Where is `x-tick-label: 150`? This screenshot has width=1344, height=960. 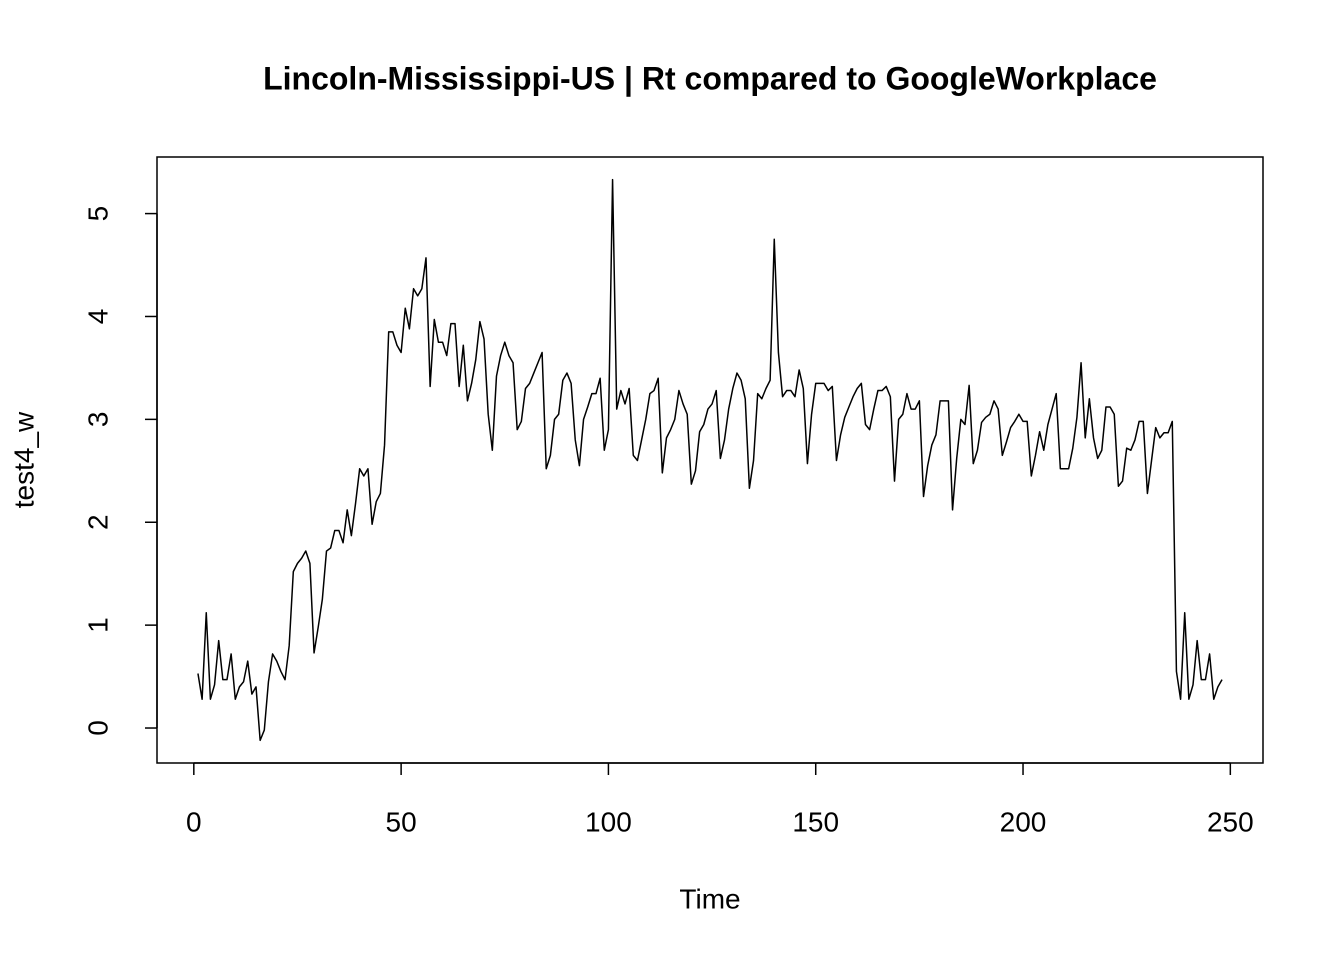 x-tick-label: 150 is located at coordinates (815, 821).